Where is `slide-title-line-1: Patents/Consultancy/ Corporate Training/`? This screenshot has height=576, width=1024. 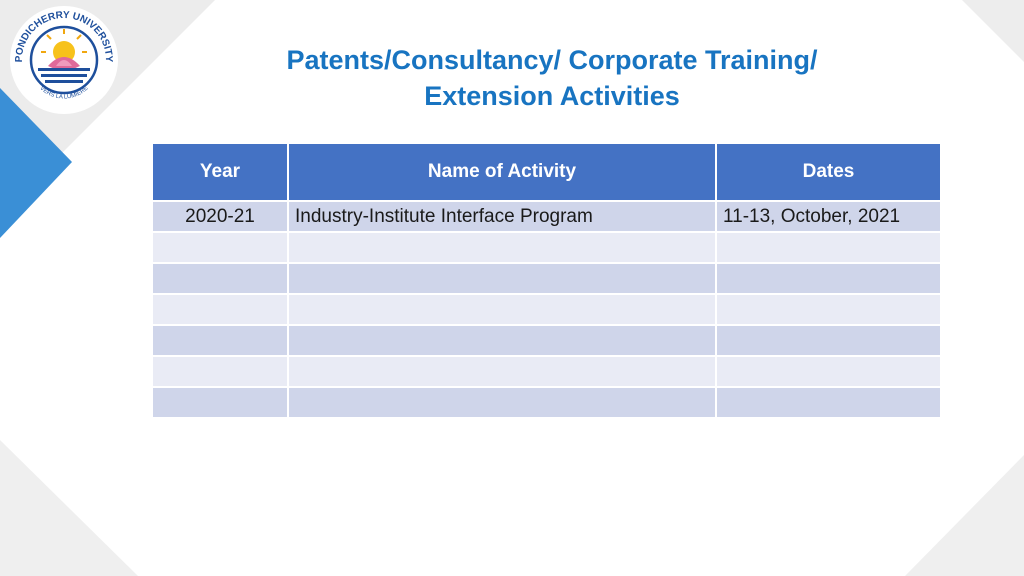 slide-title-line-1: Patents/Consultancy/ Corporate Training/ is located at coordinates (552, 60).